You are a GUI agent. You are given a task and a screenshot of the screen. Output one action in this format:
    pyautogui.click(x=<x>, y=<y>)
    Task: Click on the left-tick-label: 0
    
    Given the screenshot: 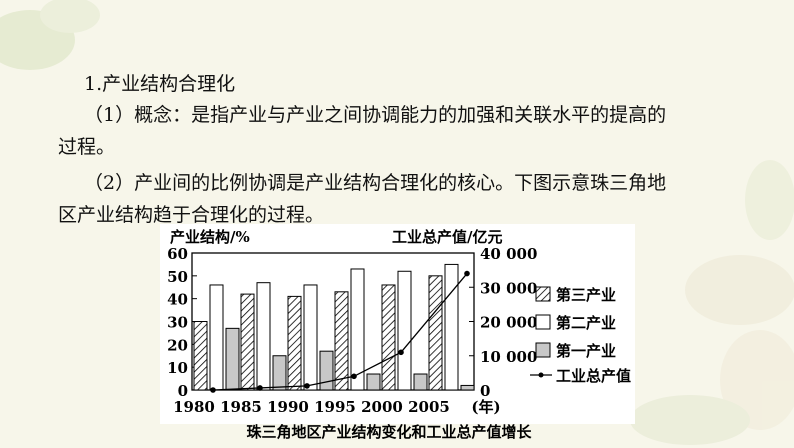 What is the action you would take?
    pyautogui.click(x=183, y=391)
    